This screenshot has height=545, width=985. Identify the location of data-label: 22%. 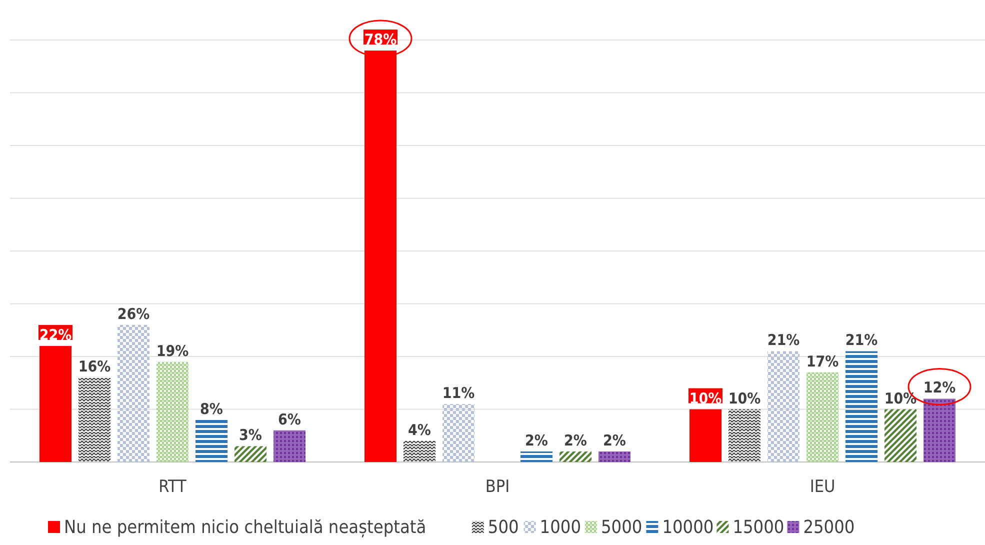
(55, 335).